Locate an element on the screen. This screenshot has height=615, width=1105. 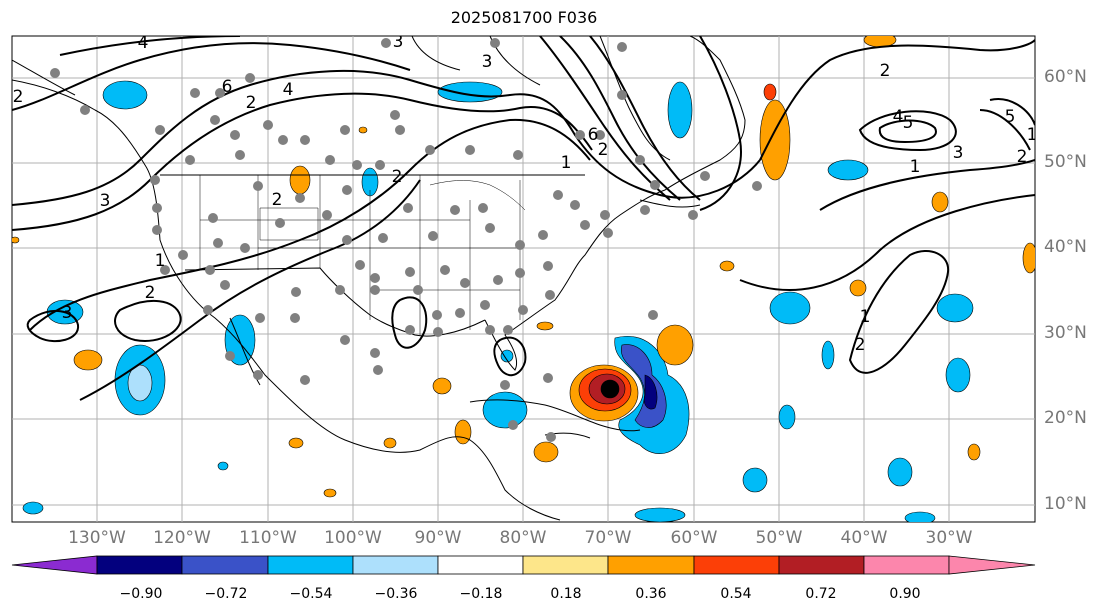
colorbar-tick-label: −0.18 is located at coordinates (481, 594).